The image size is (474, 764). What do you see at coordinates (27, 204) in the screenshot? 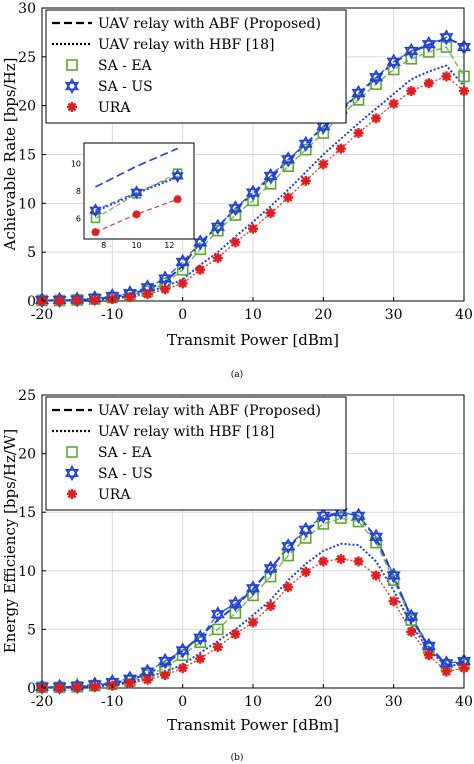
I see `y-tick-label-a: 10` at bounding box center [27, 204].